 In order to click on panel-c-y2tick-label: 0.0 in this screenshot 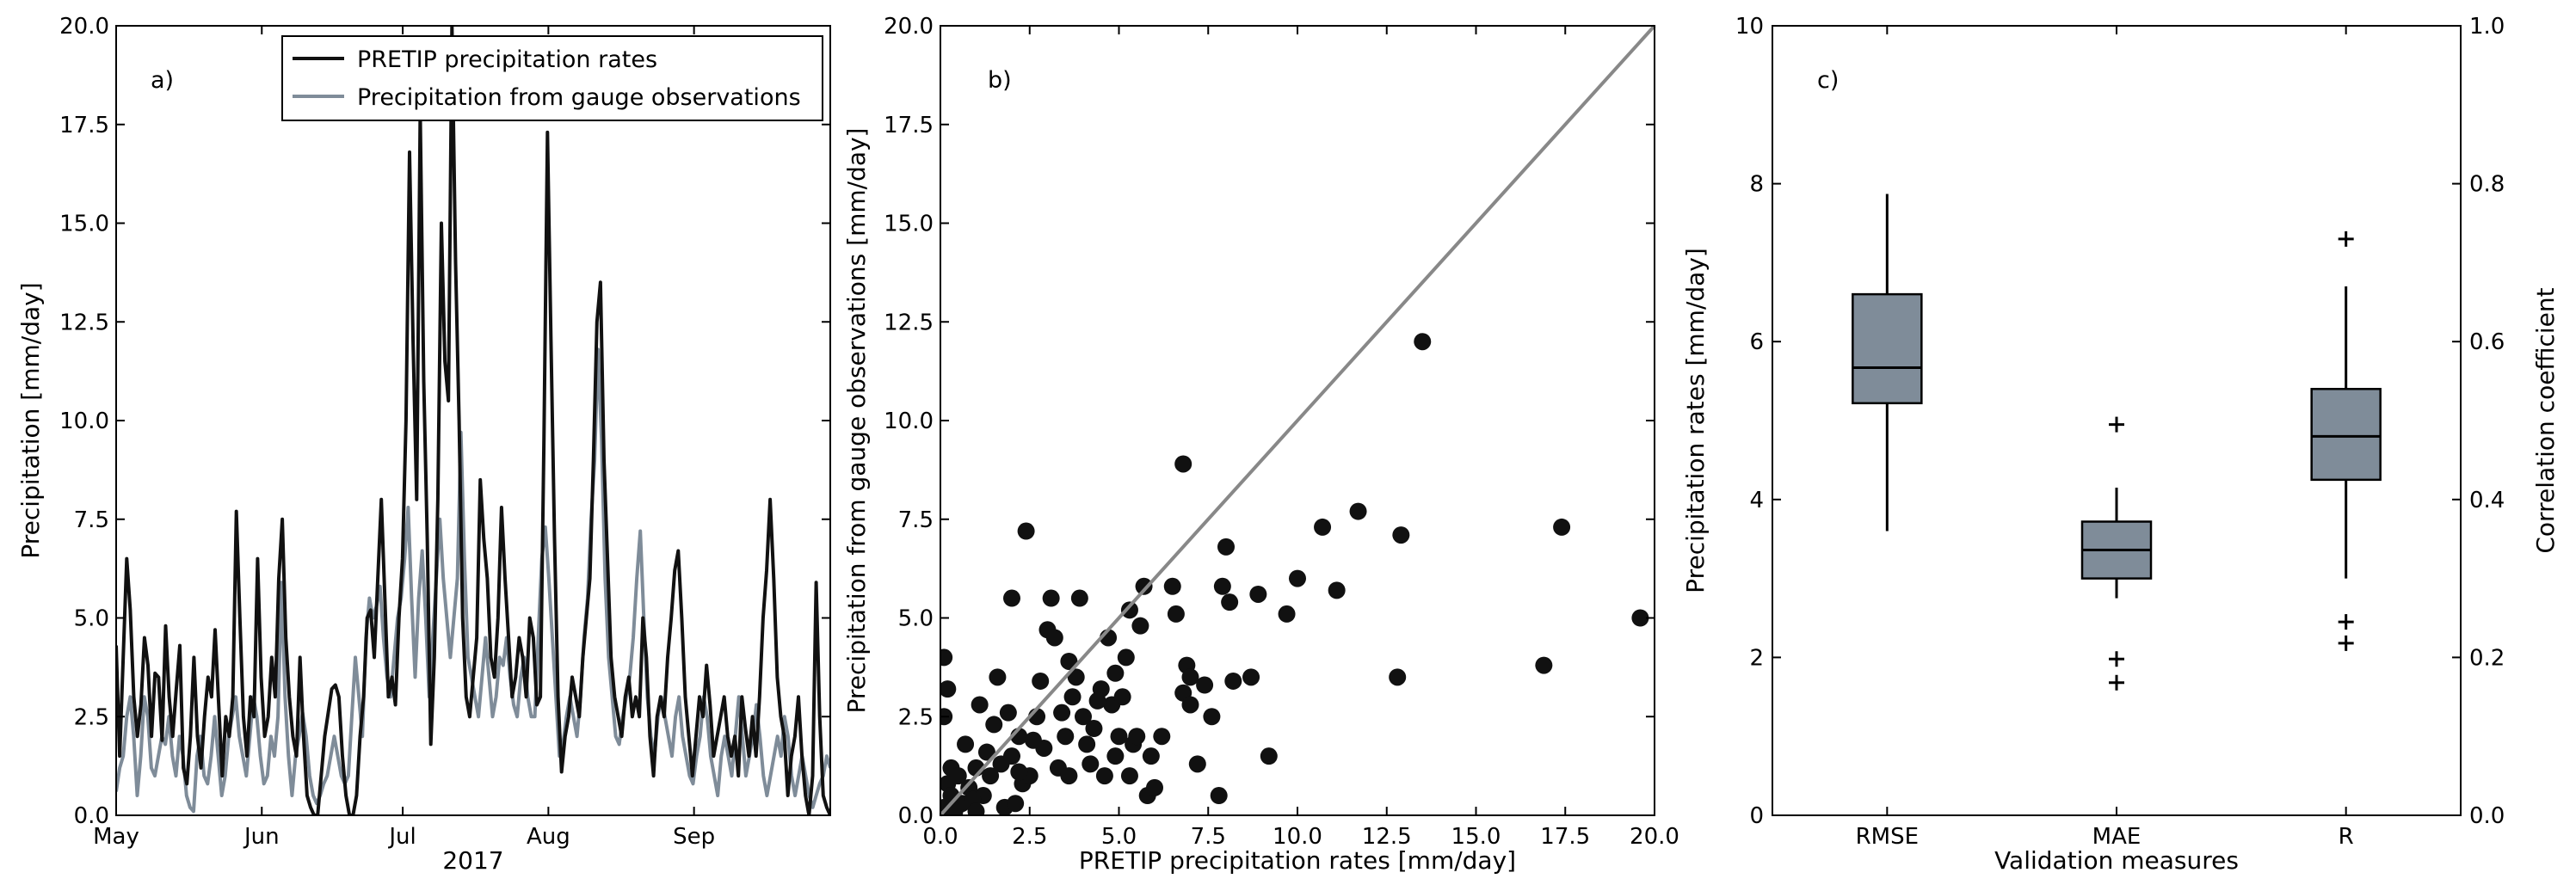, I will do `click(2487, 816)`.